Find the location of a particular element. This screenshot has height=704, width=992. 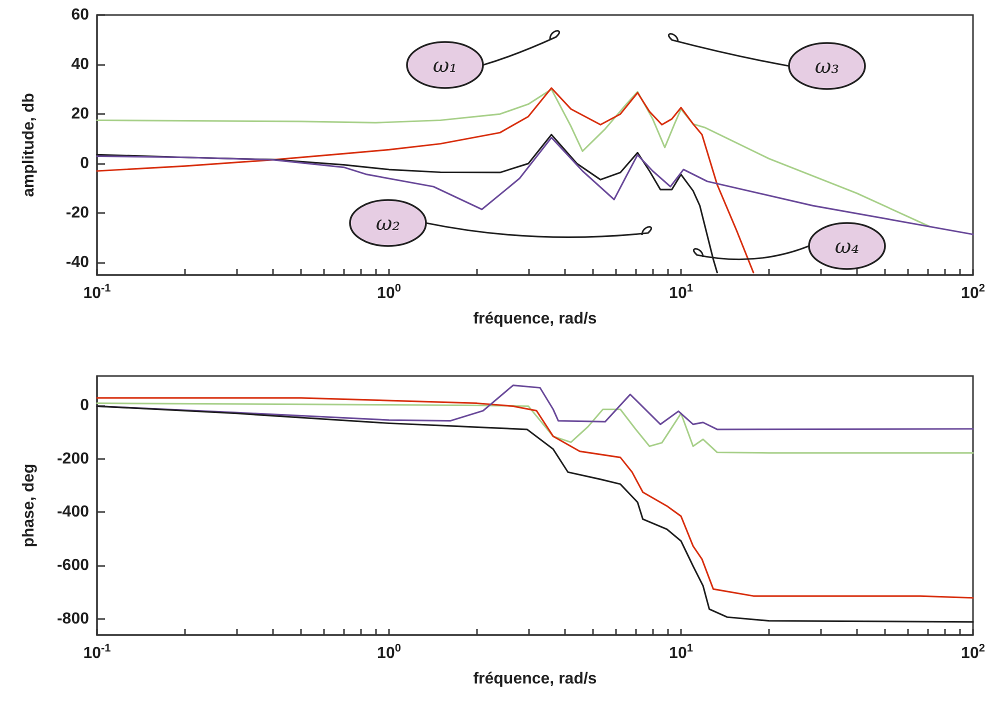

y-tick-label: -40 is located at coordinates (78, 263).